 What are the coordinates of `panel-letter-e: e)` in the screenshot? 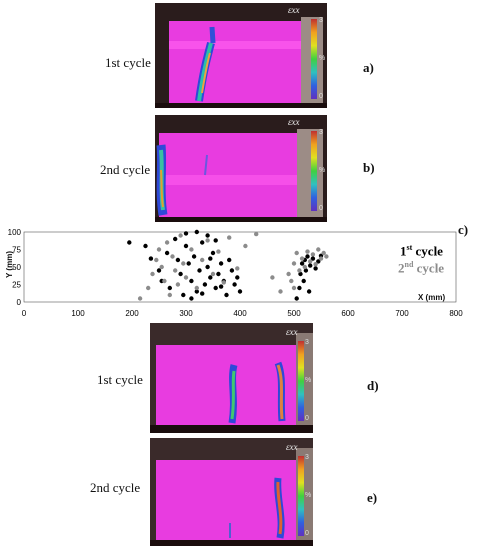 It's located at (372, 497).